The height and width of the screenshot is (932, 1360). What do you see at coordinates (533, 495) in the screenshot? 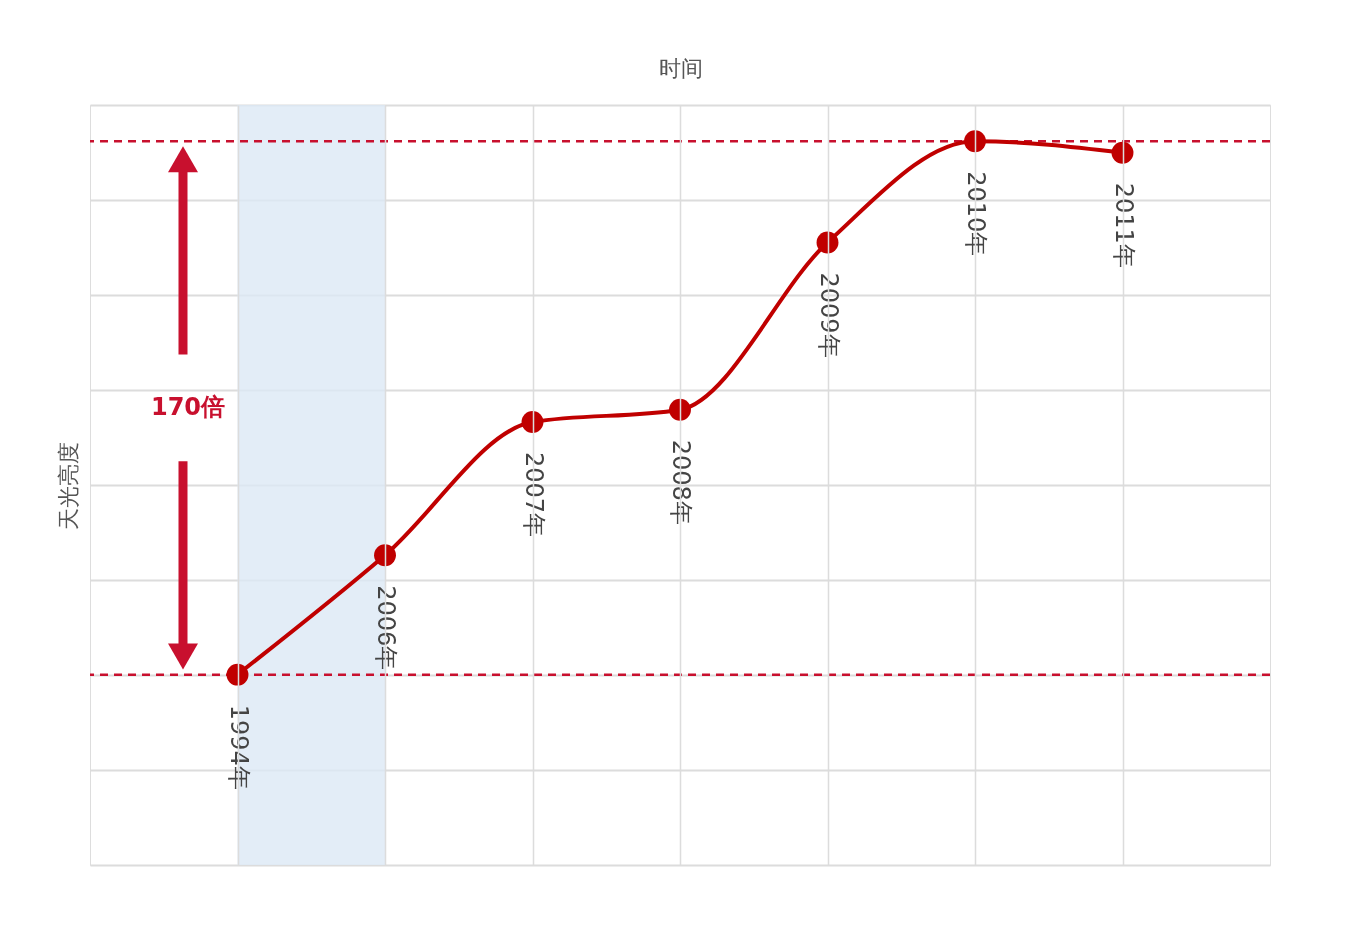
I see `x-tick-label: 2007年` at bounding box center [533, 495].